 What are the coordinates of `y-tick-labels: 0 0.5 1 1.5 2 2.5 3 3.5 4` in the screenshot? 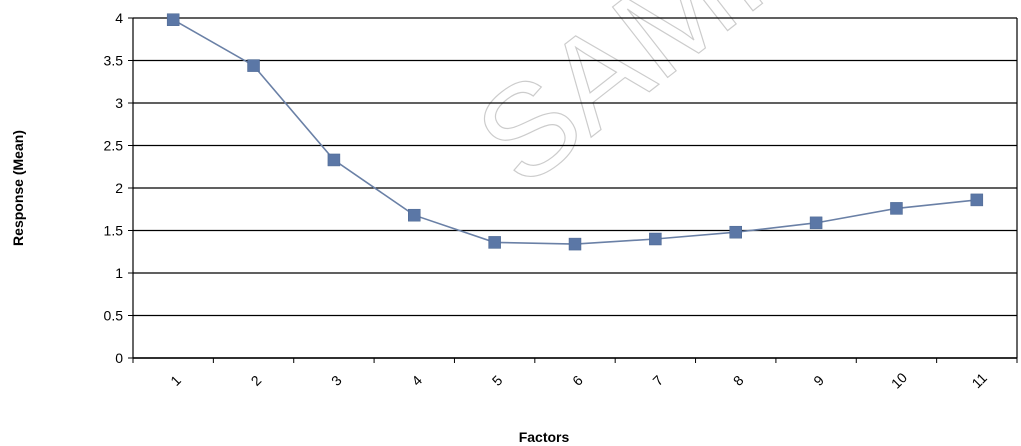 It's located at (114, 188).